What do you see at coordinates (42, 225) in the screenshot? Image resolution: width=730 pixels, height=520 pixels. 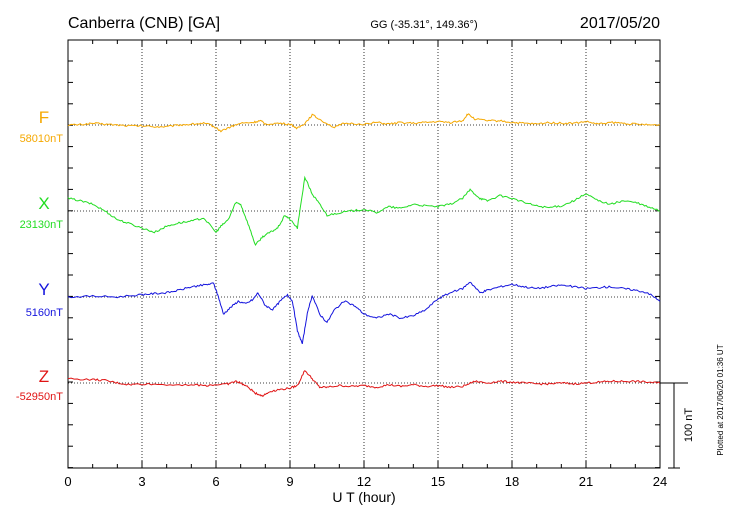 I see `series-baseline-value-x: 23130nT` at bounding box center [42, 225].